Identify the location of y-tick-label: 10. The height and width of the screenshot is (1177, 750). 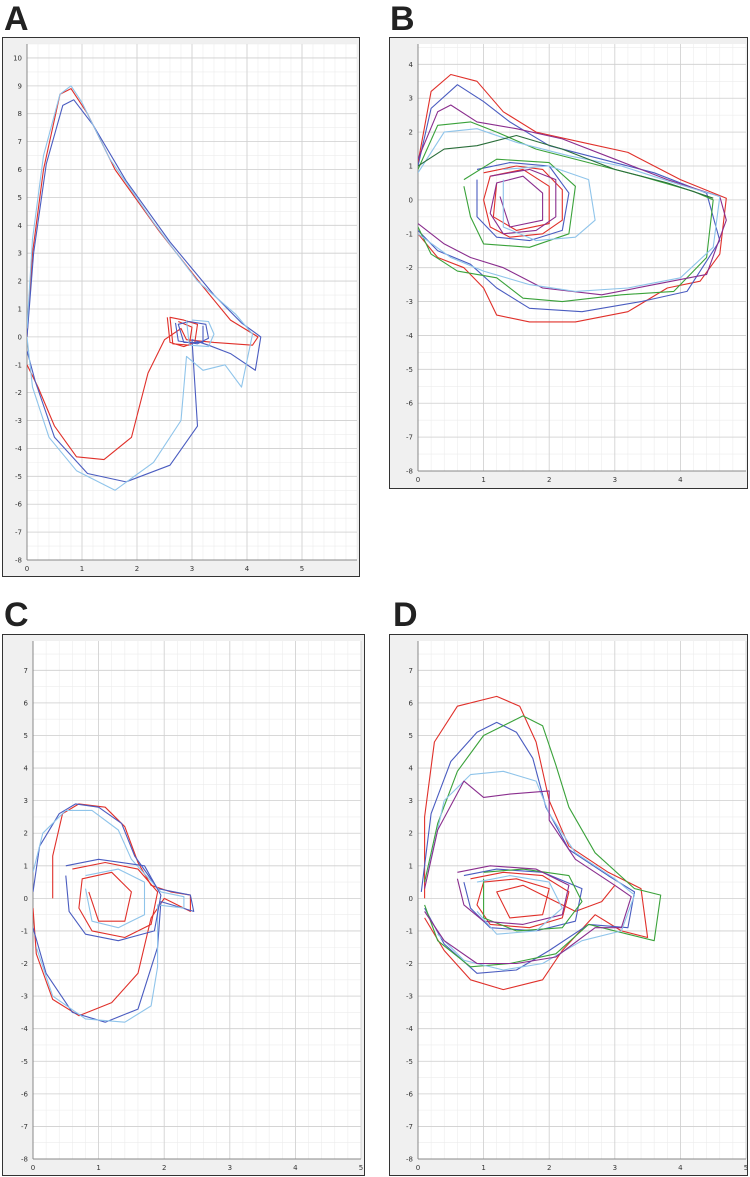
(17, 58).